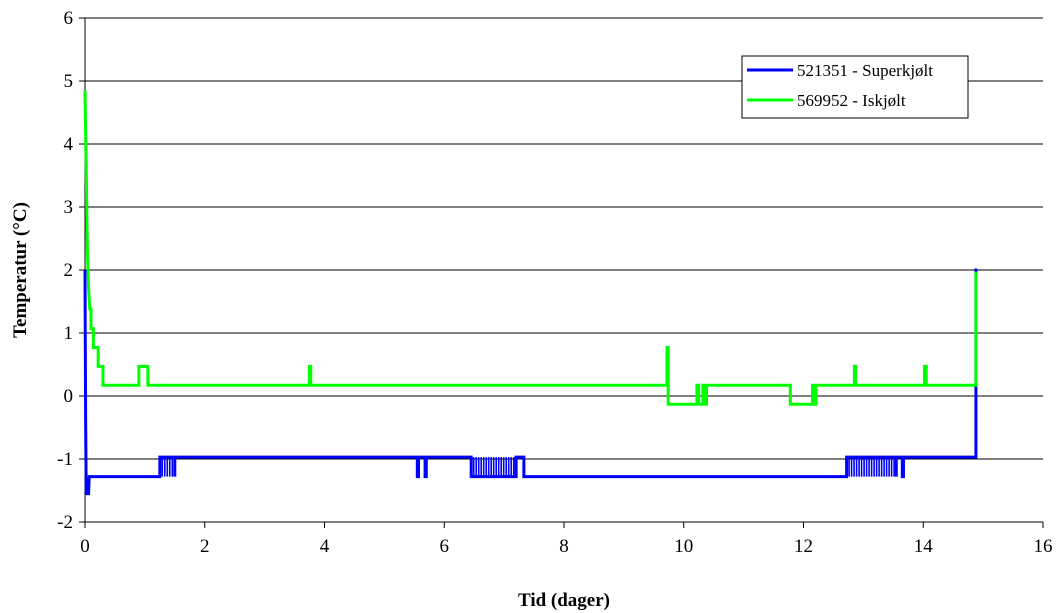  I want to click on y-tick-label: 6, so click(69, 18).